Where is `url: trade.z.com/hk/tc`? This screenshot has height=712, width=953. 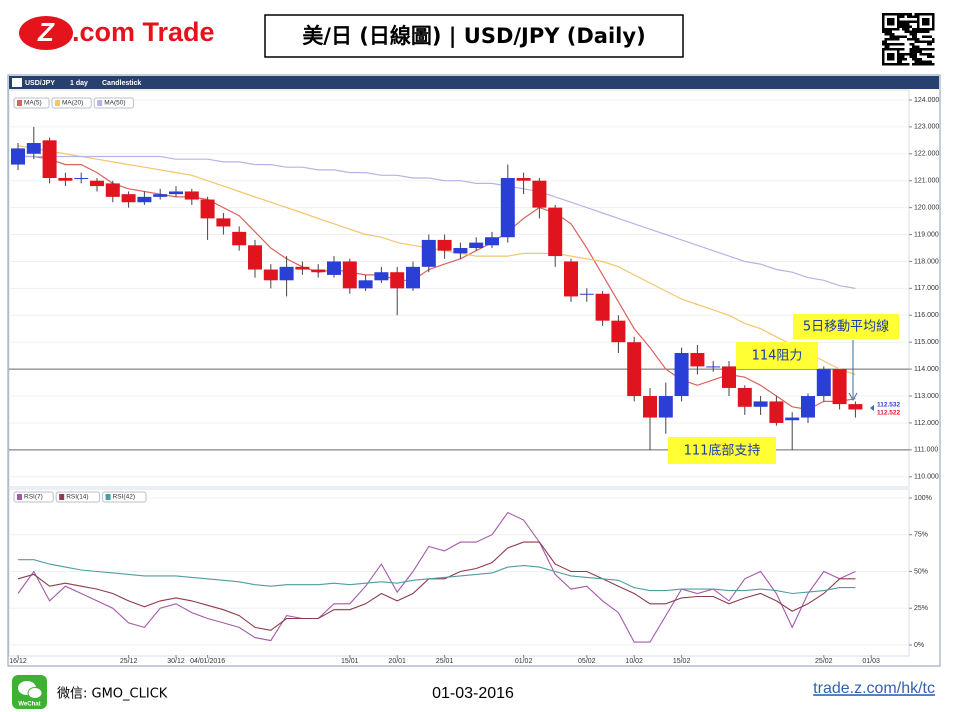 url: trade.z.com/hk/tc is located at coordinates (874, 688).